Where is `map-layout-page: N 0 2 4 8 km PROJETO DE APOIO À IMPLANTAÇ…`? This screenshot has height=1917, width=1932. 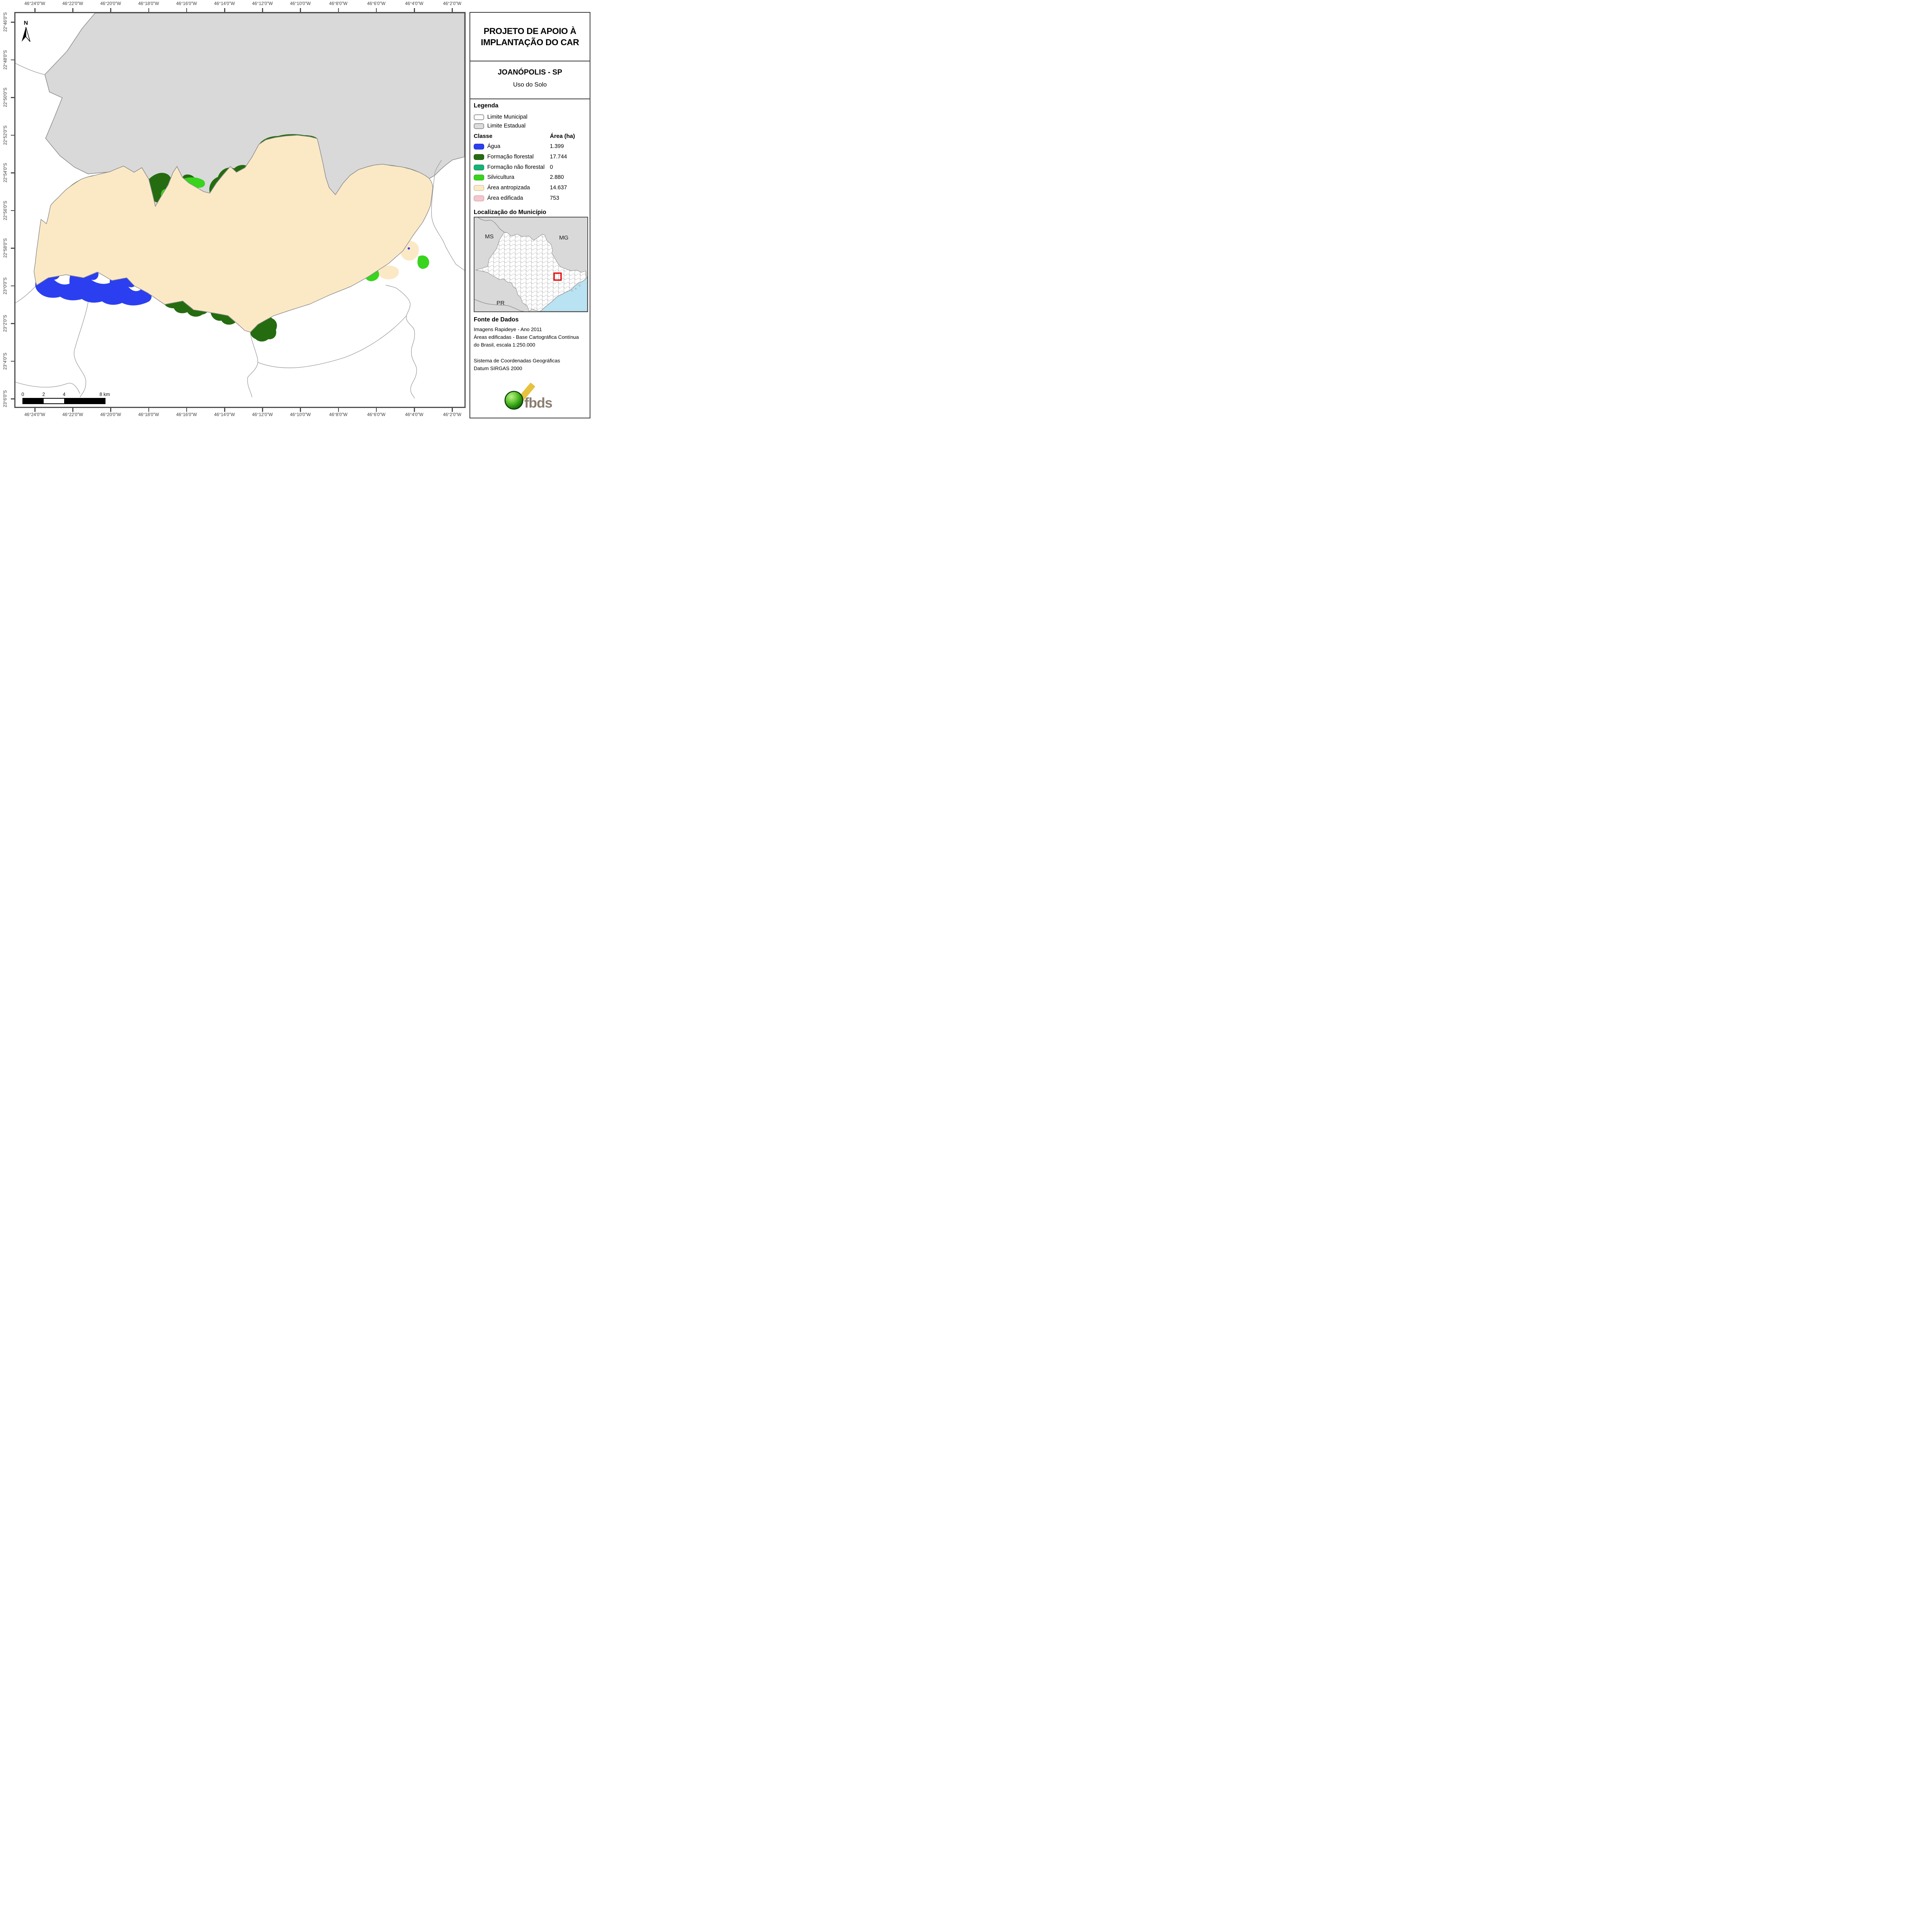
map-layout-page: N 0 2 4 8 km PROJETO DE APOIO À IMPLANTAÇ… is located at coordinates (299, 211).